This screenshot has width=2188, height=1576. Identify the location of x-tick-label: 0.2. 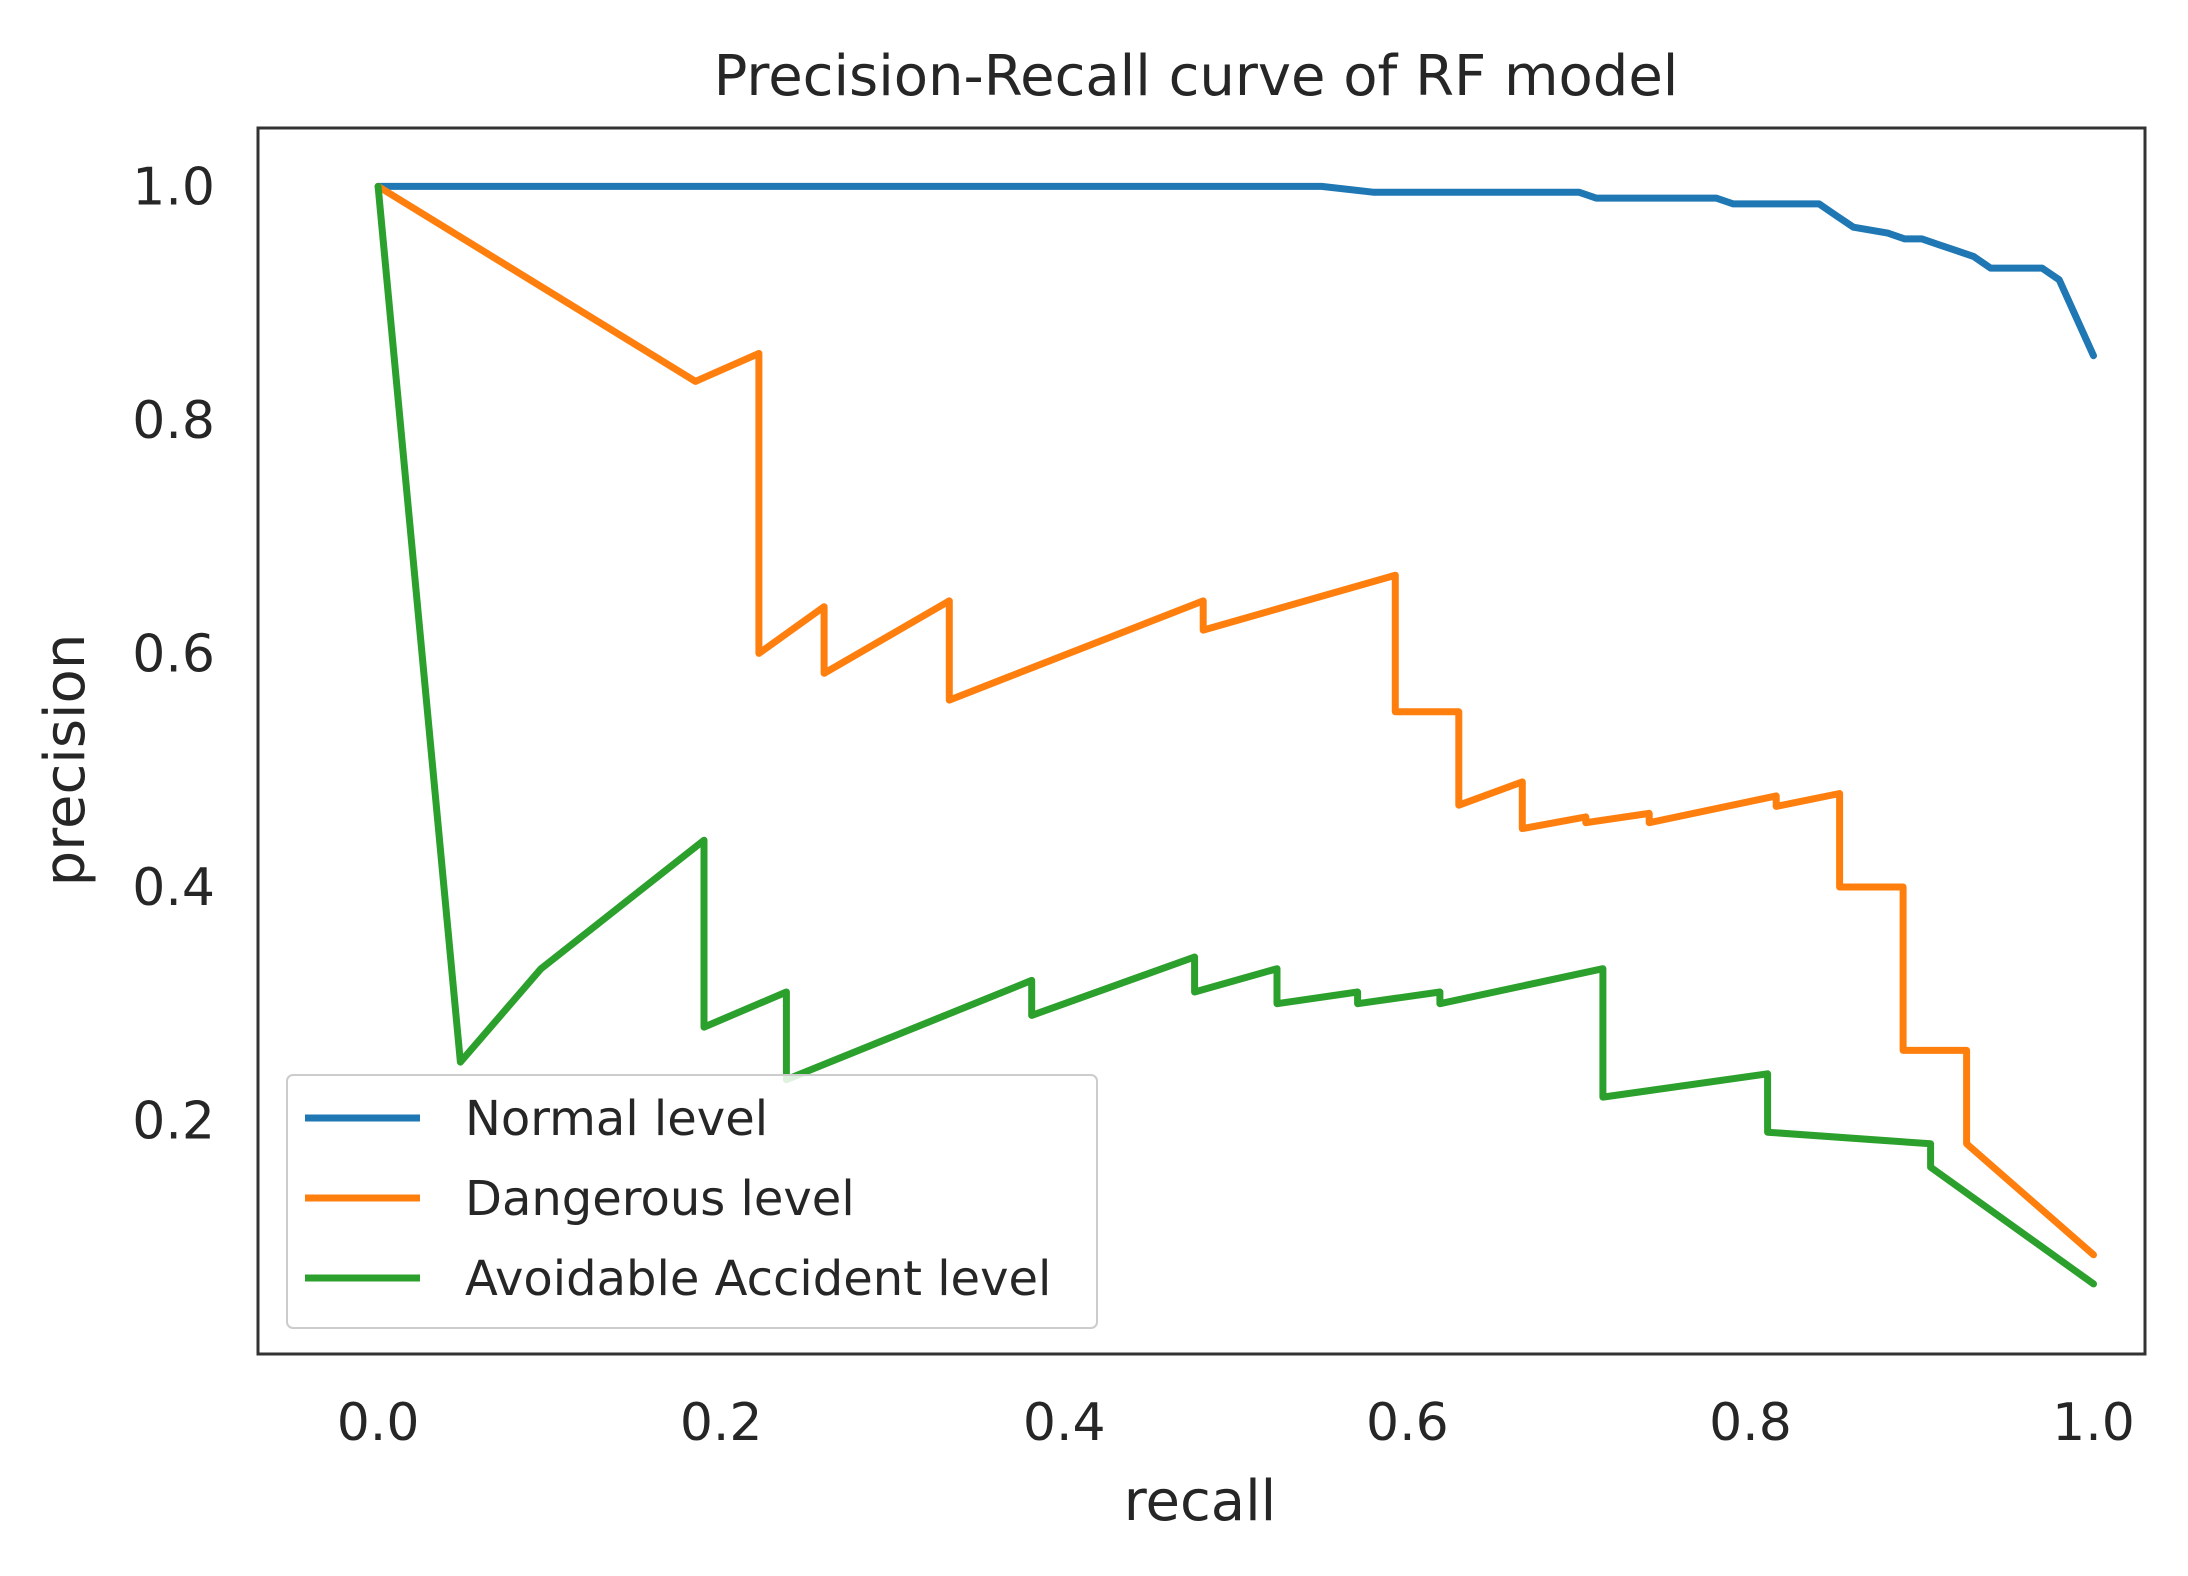
(721, 1423).